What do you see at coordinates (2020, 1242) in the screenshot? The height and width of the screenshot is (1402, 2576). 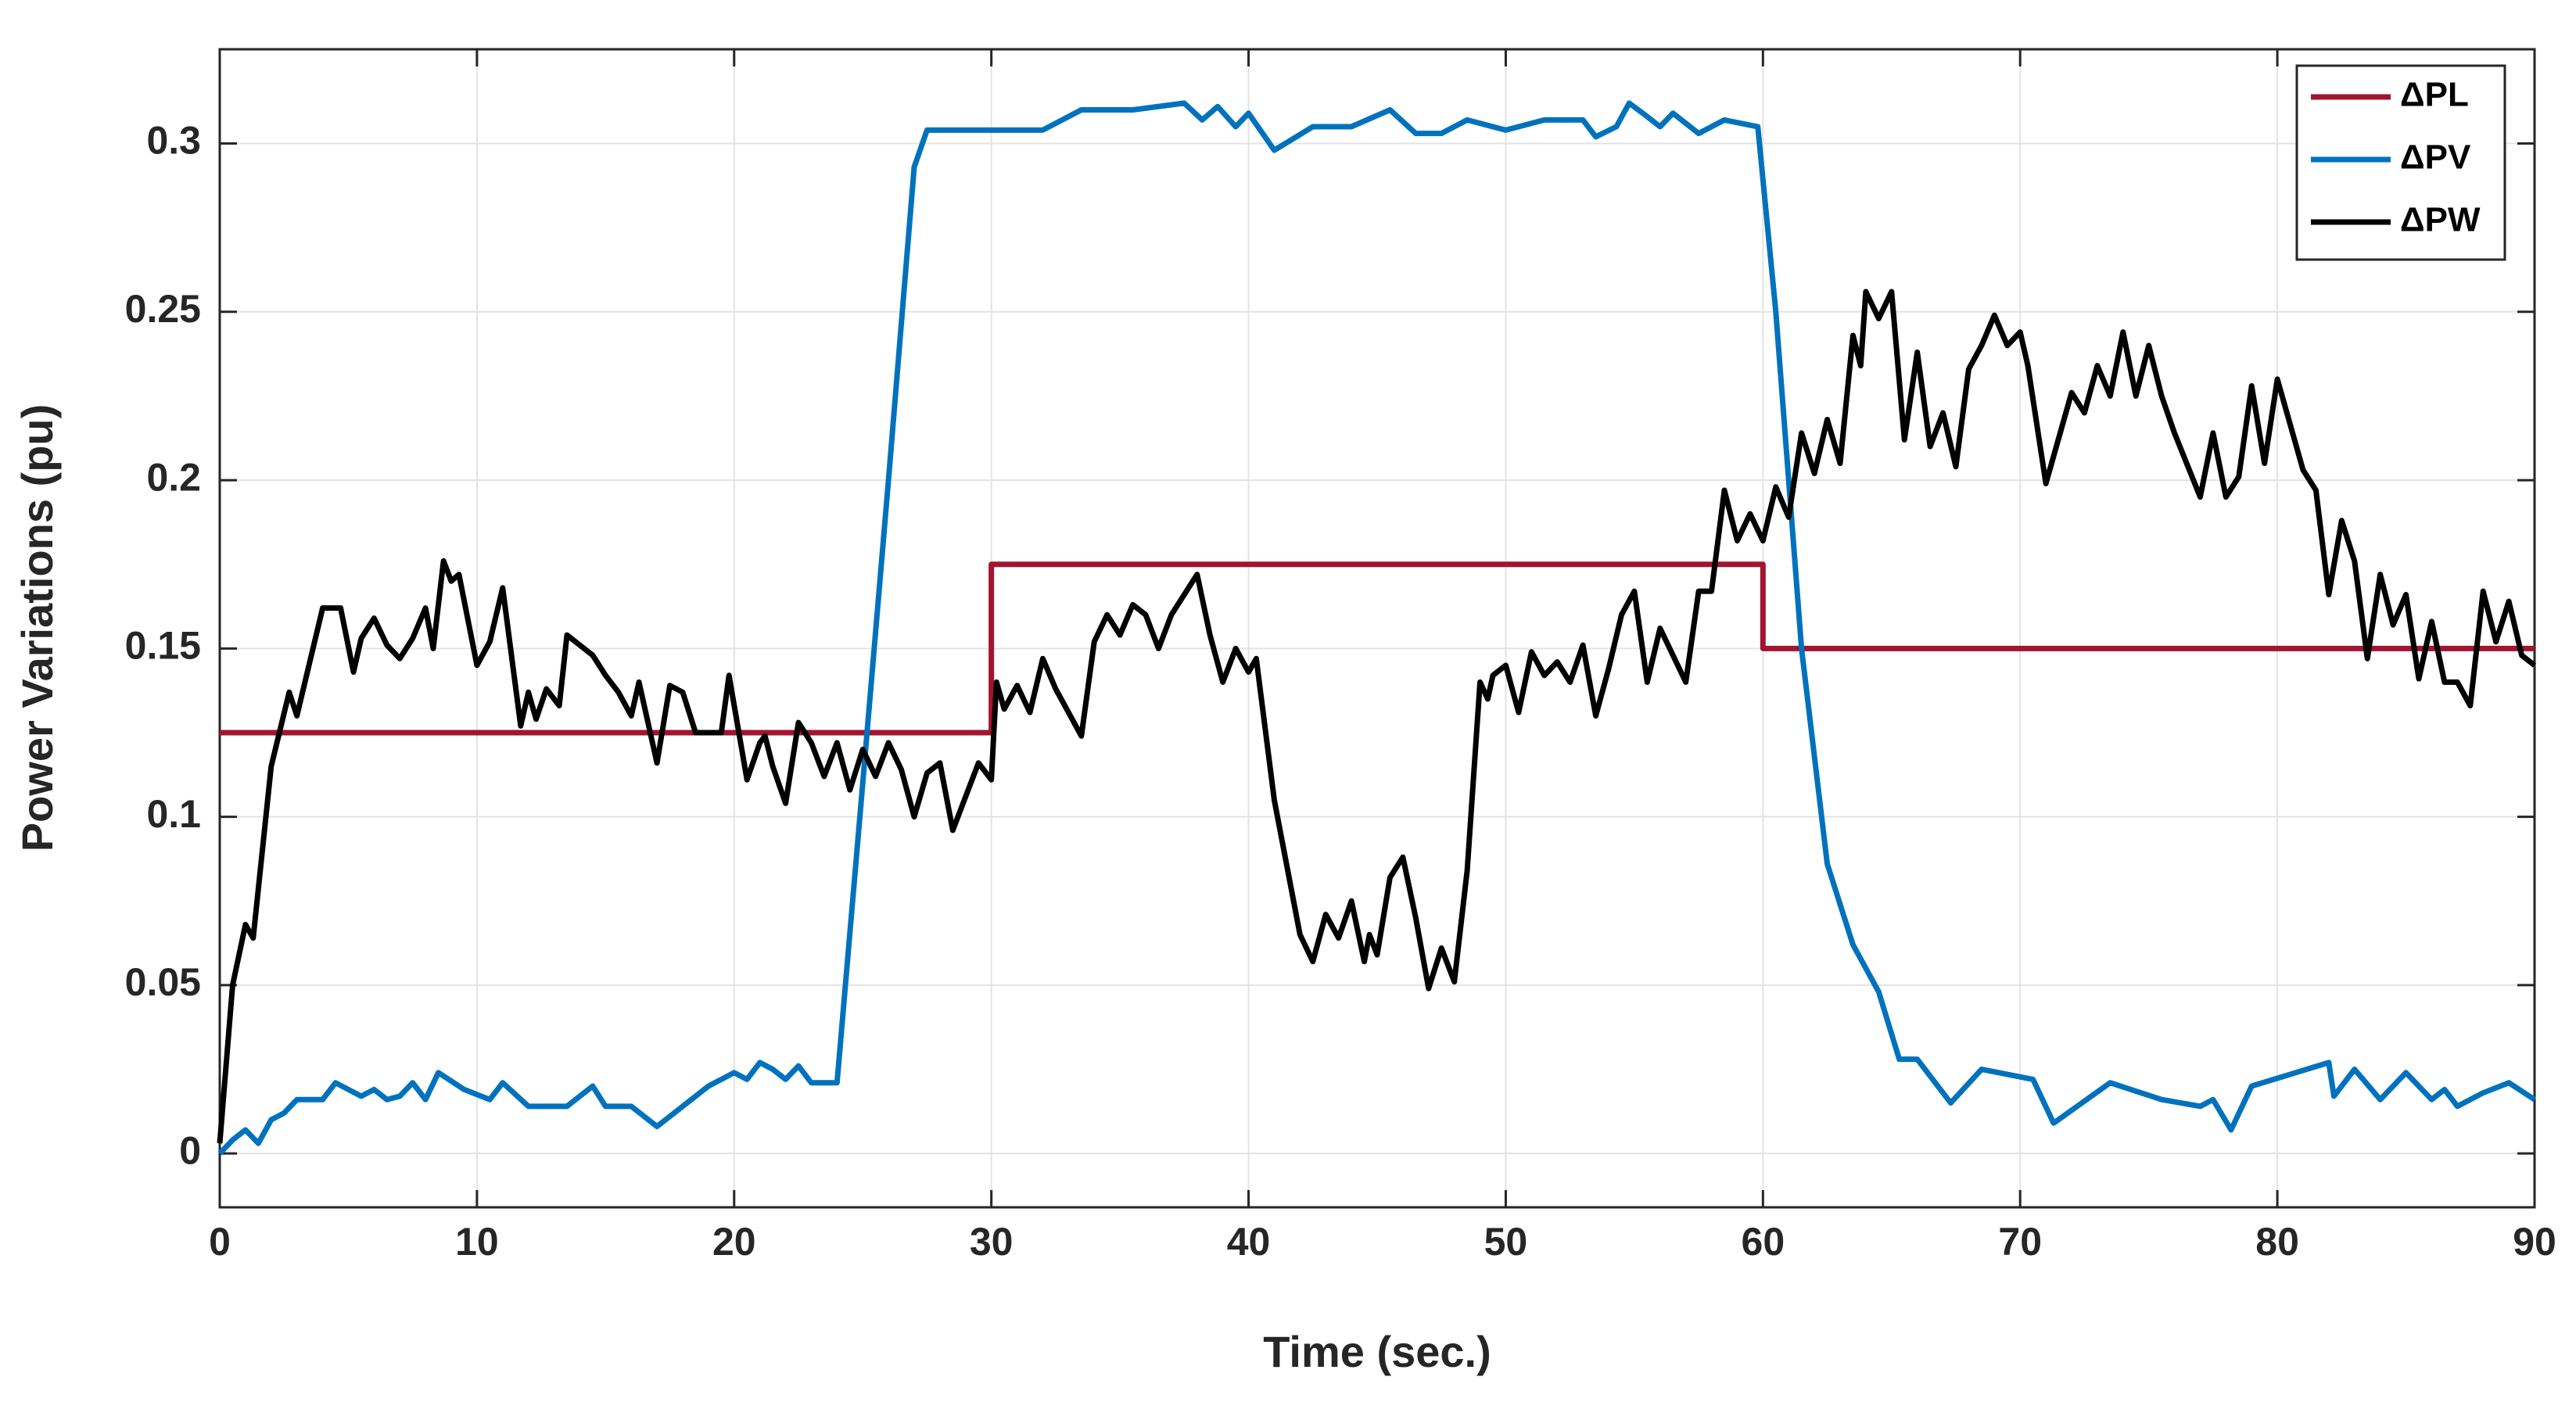 I see `x-tick-label: 70` at bounding box center [2020, 1242].